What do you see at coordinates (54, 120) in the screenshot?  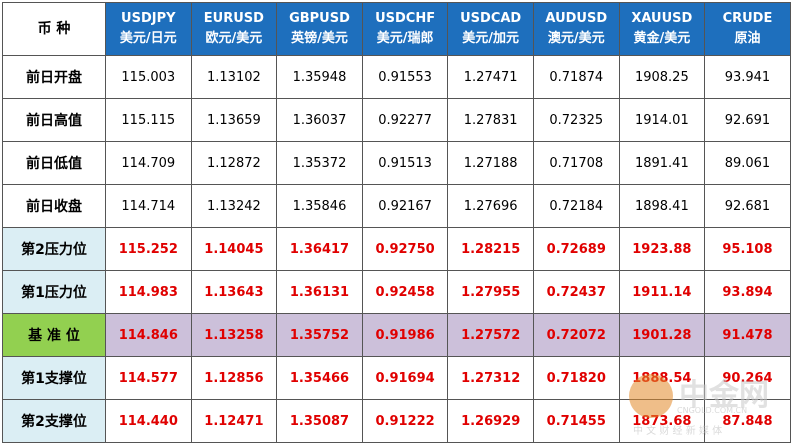 I see `row-label: 前日高值` at bounding box center [54, 120].